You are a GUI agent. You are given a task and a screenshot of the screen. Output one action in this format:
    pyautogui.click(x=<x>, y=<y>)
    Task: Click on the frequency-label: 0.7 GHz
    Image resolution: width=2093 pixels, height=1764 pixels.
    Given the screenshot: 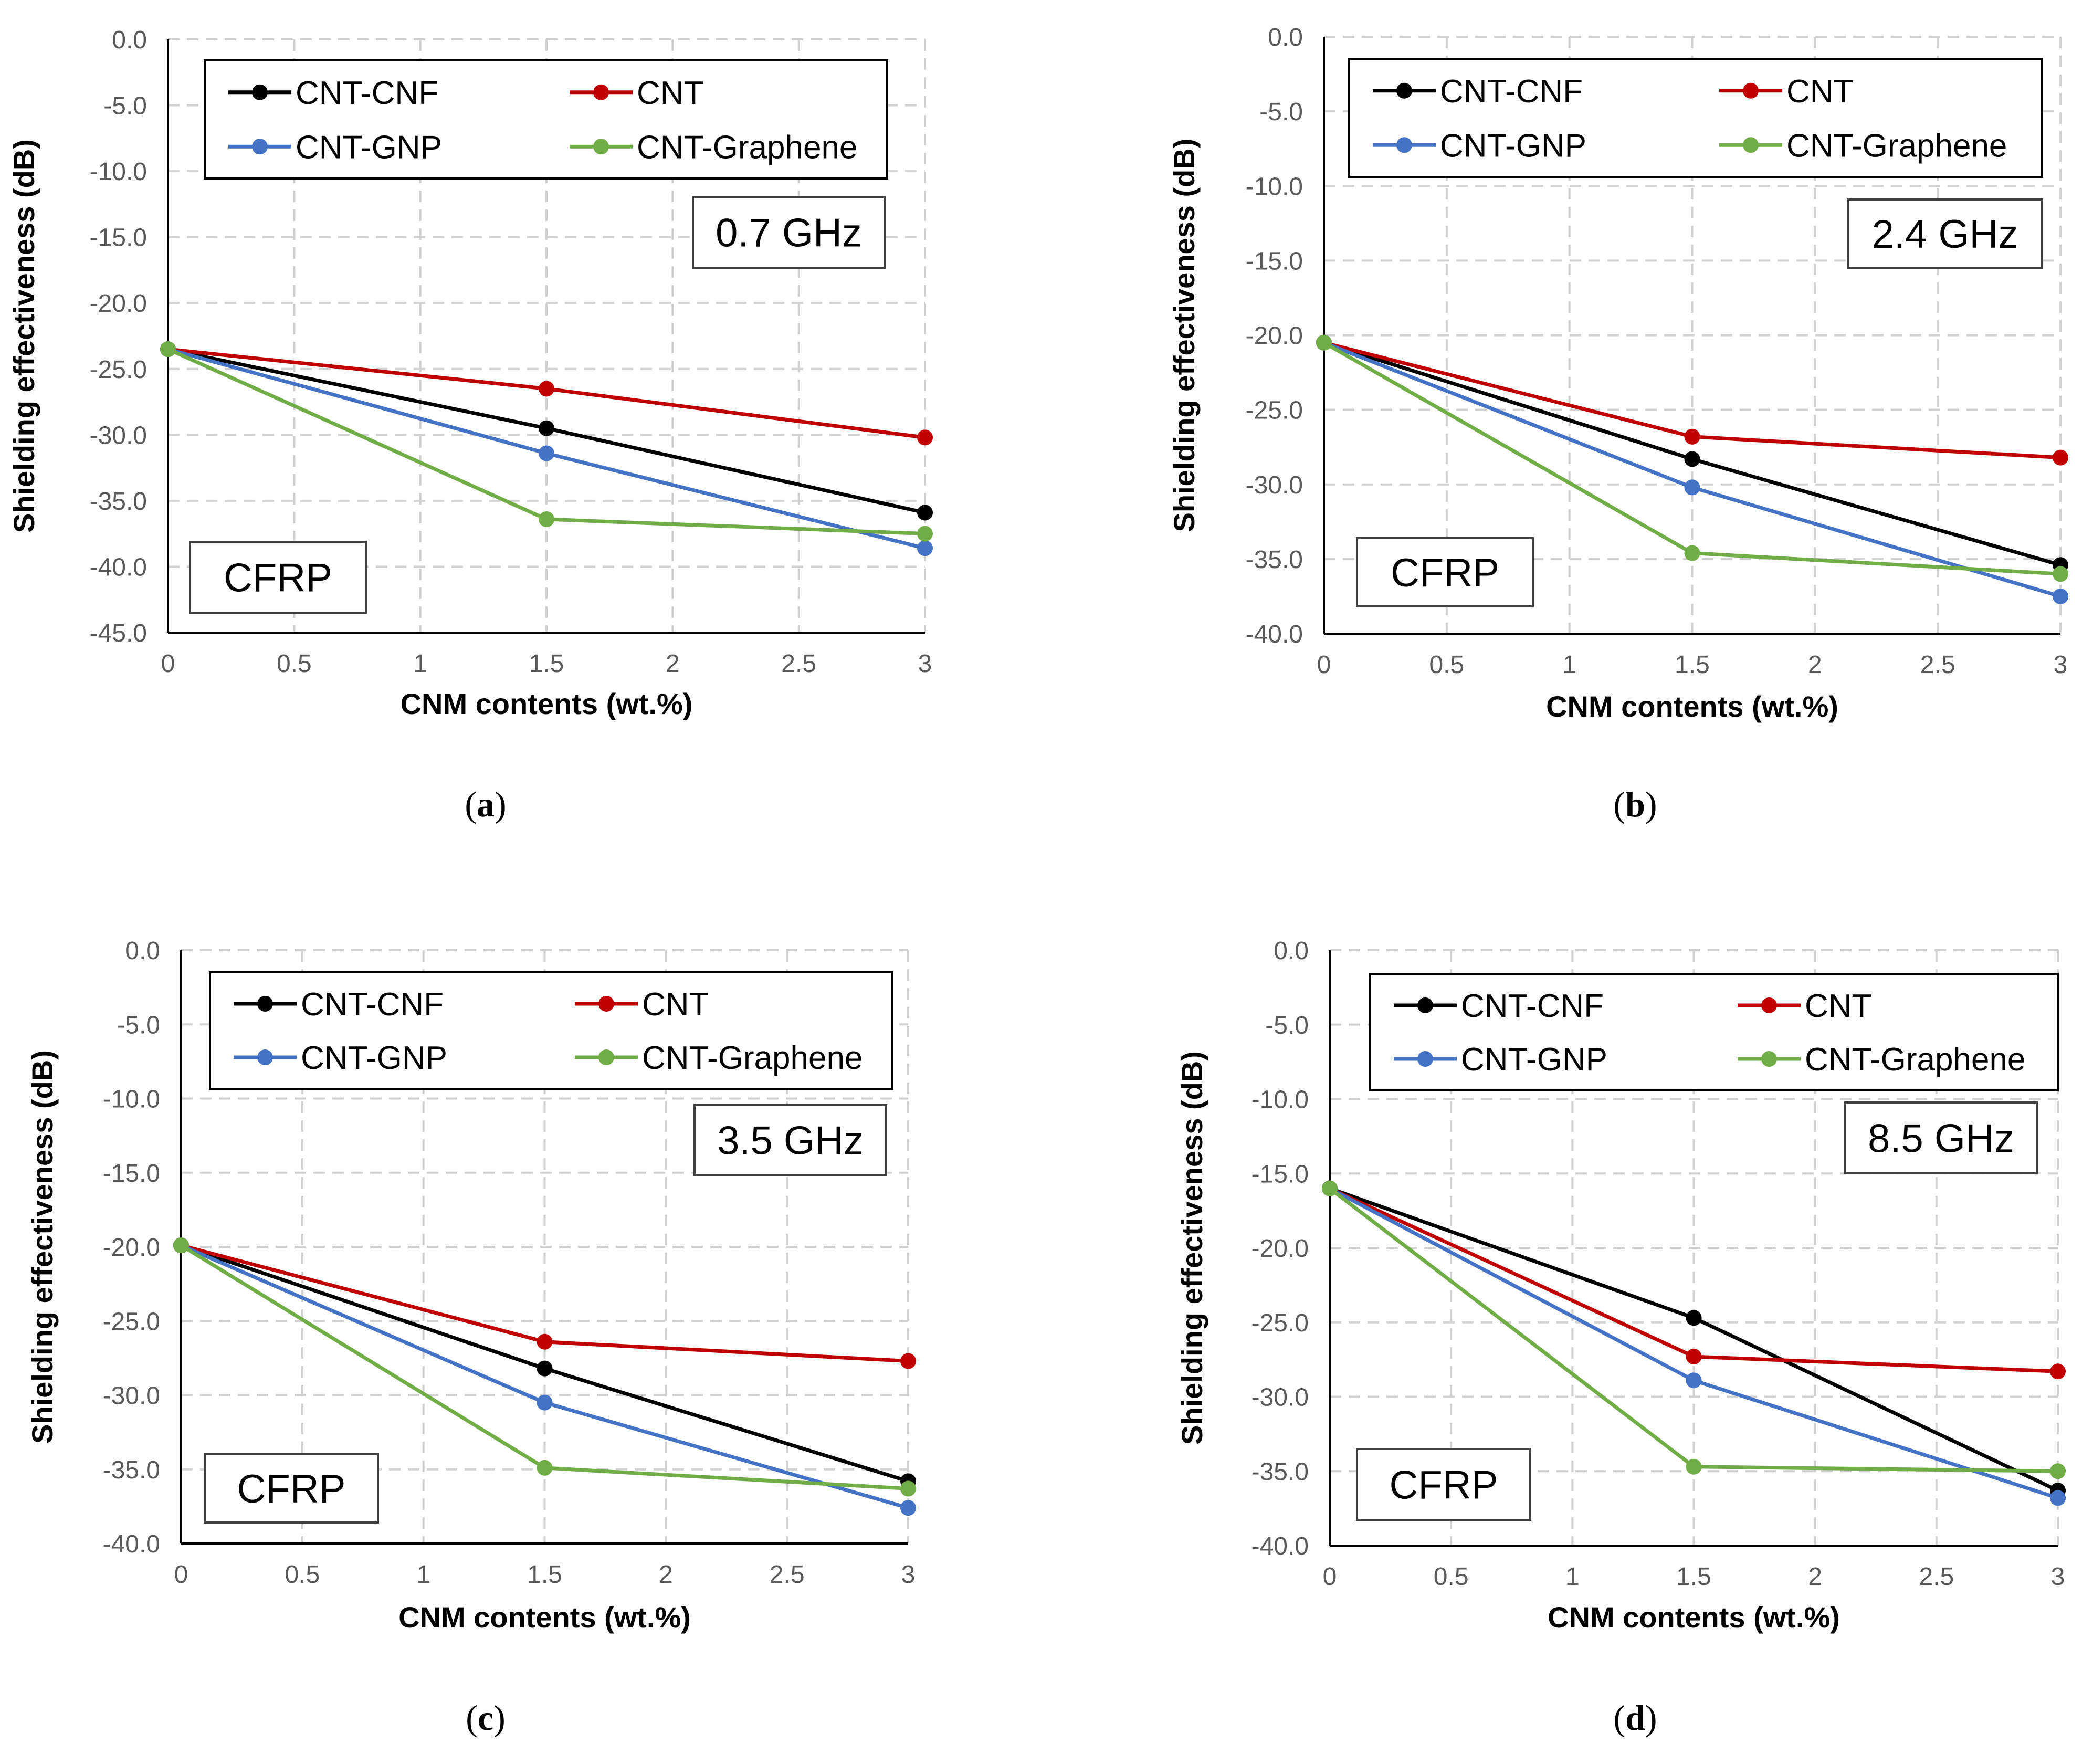 What is the action you would take?
    pyautogui.click(x=789, y=233)
    